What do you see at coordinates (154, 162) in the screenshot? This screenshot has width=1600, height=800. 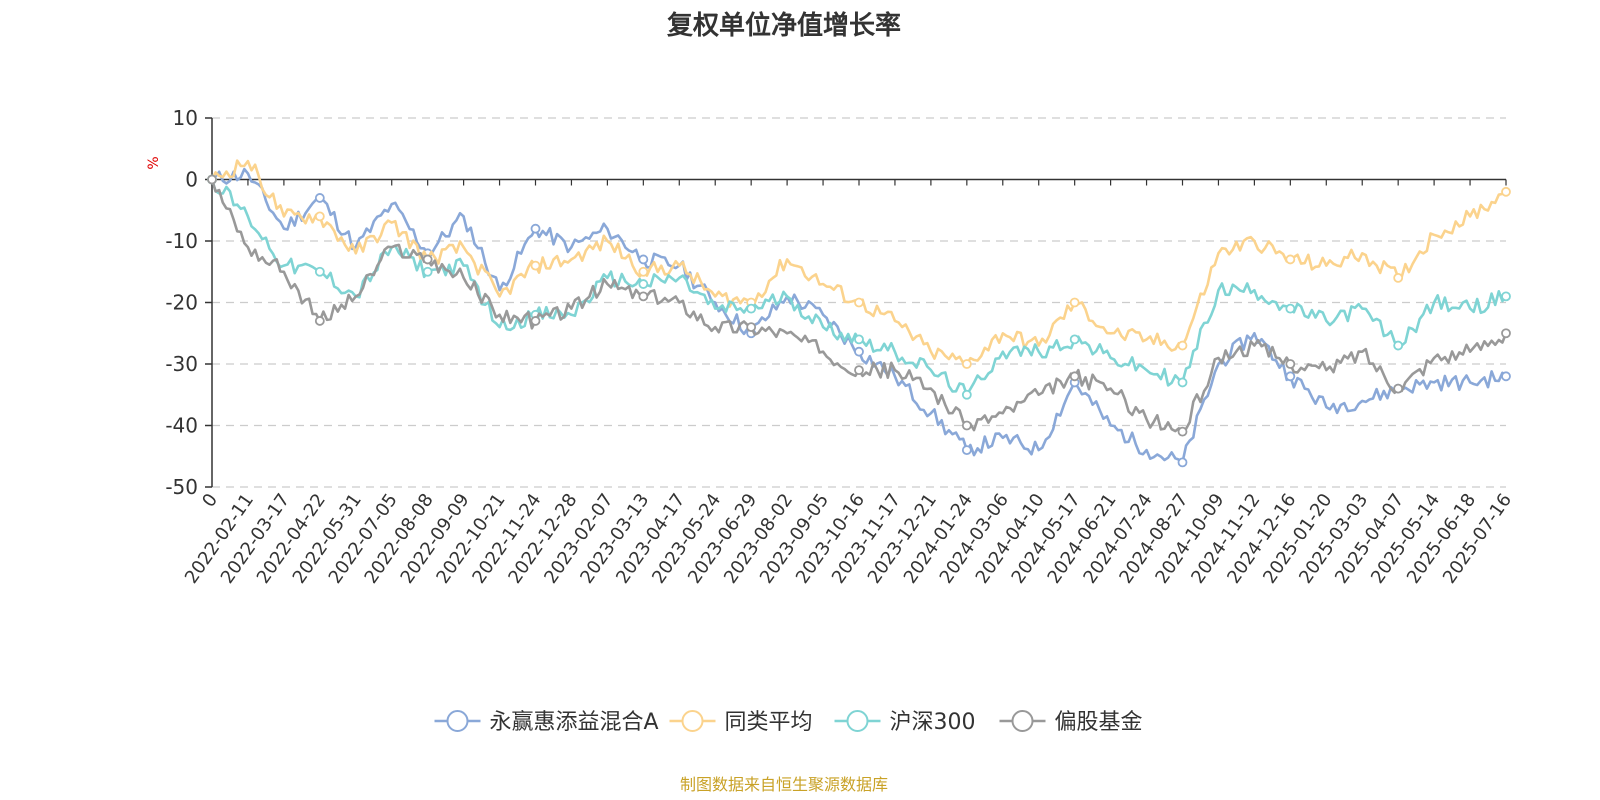 I see `y-axis-unit: %` at bounding box center [154, 162].